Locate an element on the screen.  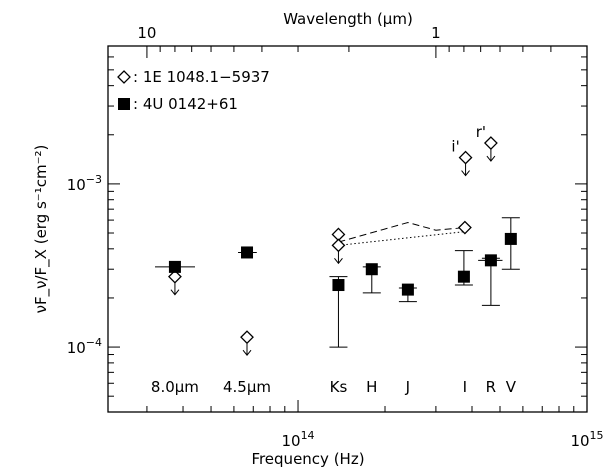
x-tick-label: 1015 is located at coordinates (586, 439).